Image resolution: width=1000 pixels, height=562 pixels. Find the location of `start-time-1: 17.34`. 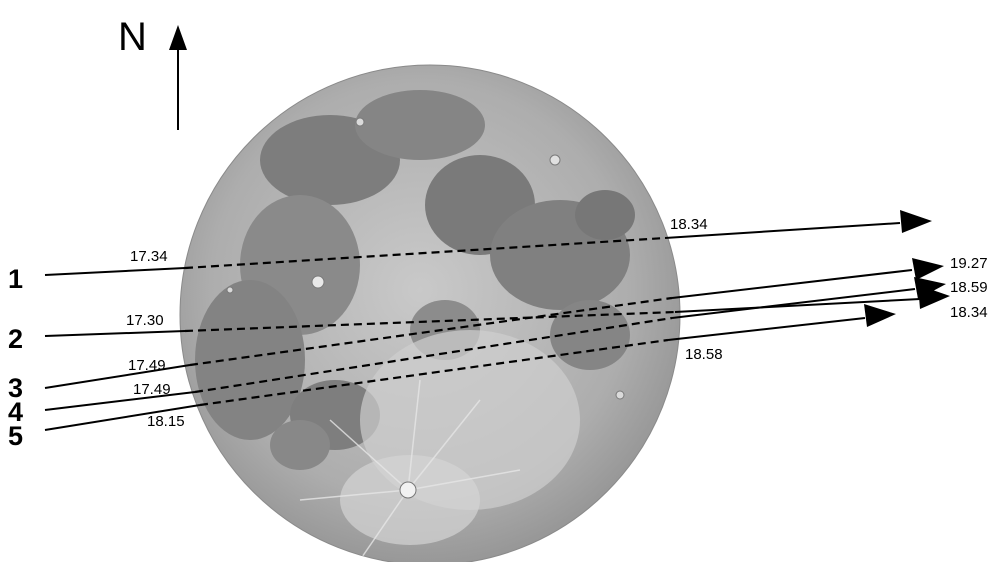

start-time-1: 17.34 is located at coordinates (149, 256).